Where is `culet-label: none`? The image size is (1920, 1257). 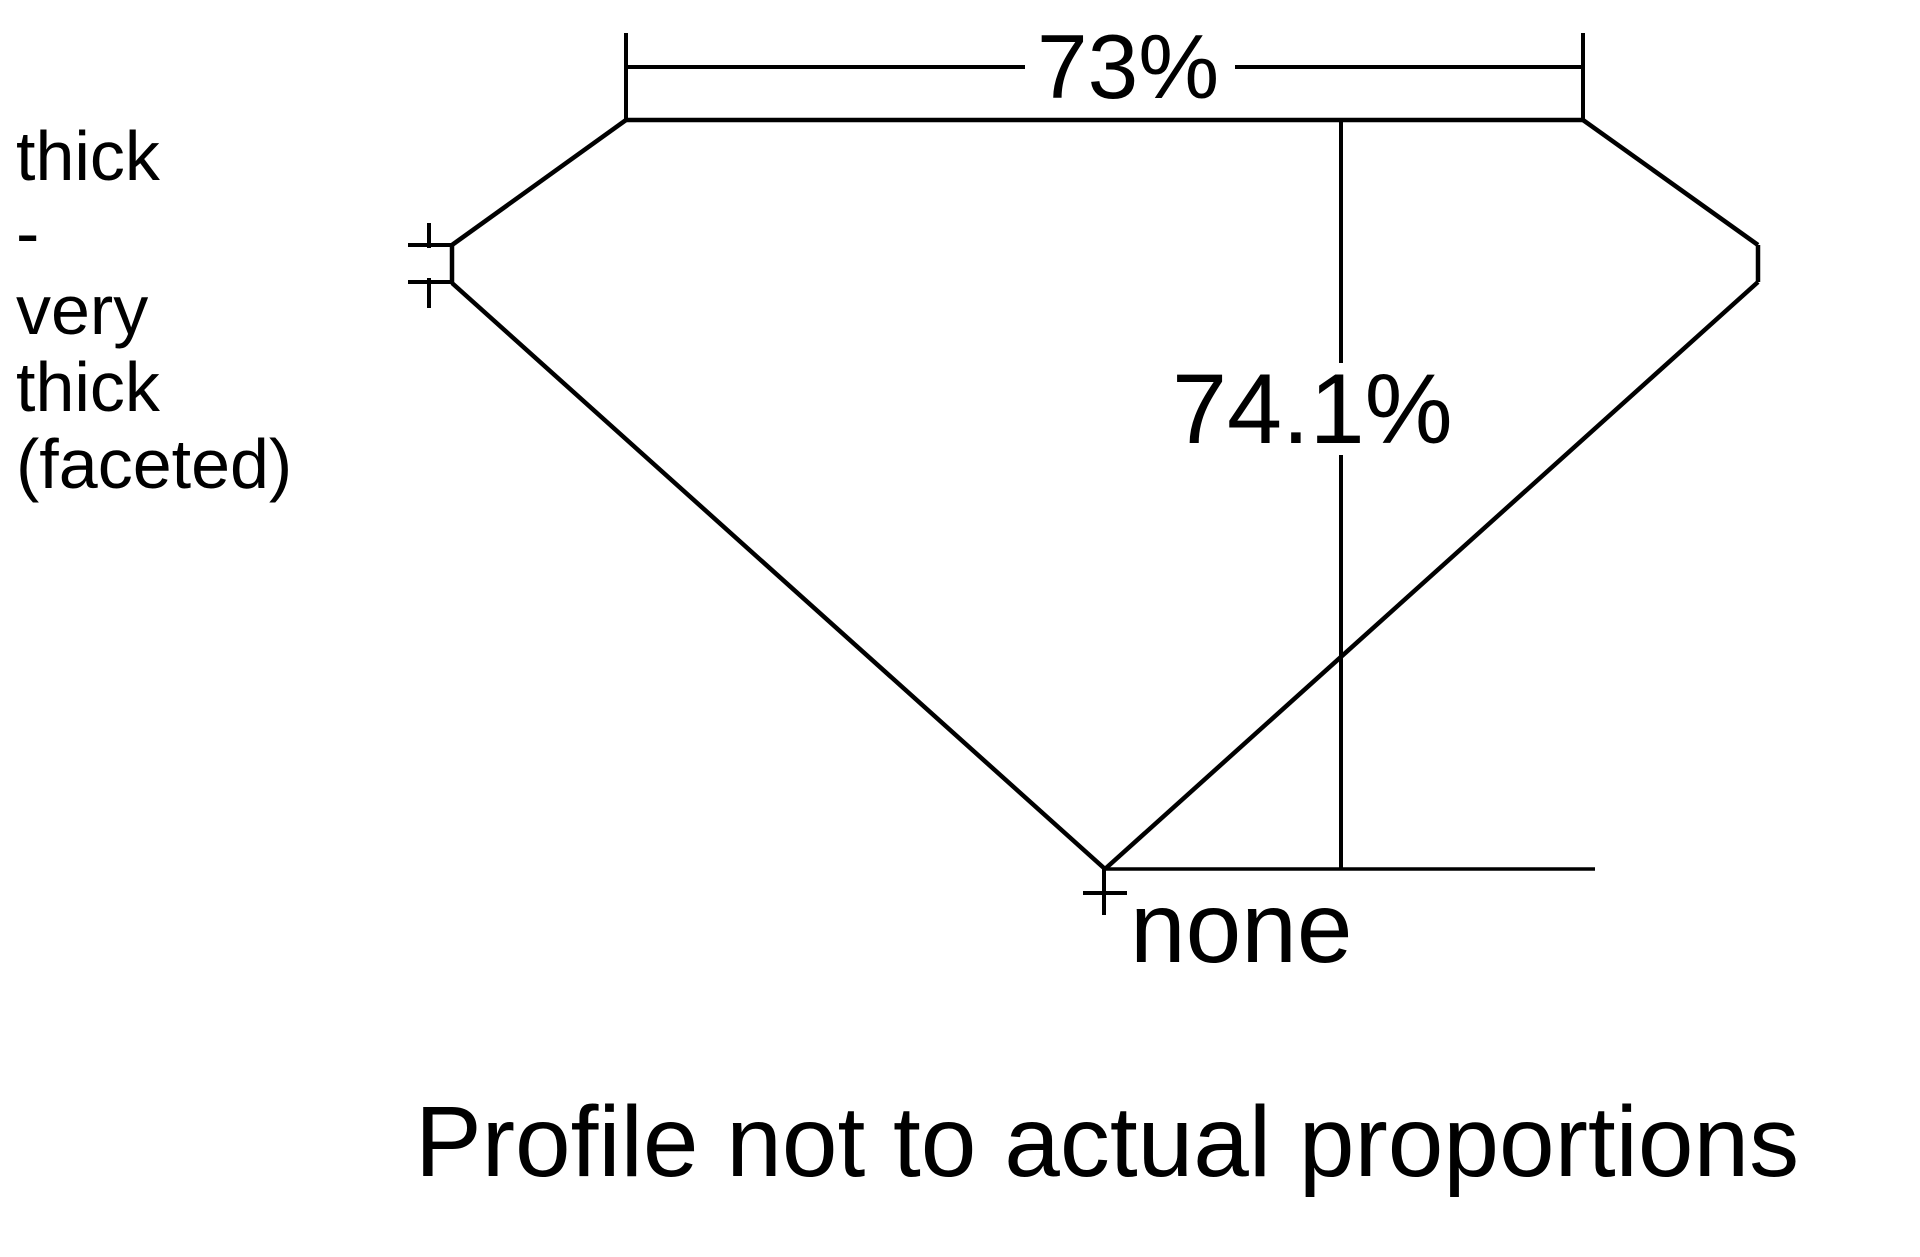 culet-label: none is located at coordinates (1241, 928).